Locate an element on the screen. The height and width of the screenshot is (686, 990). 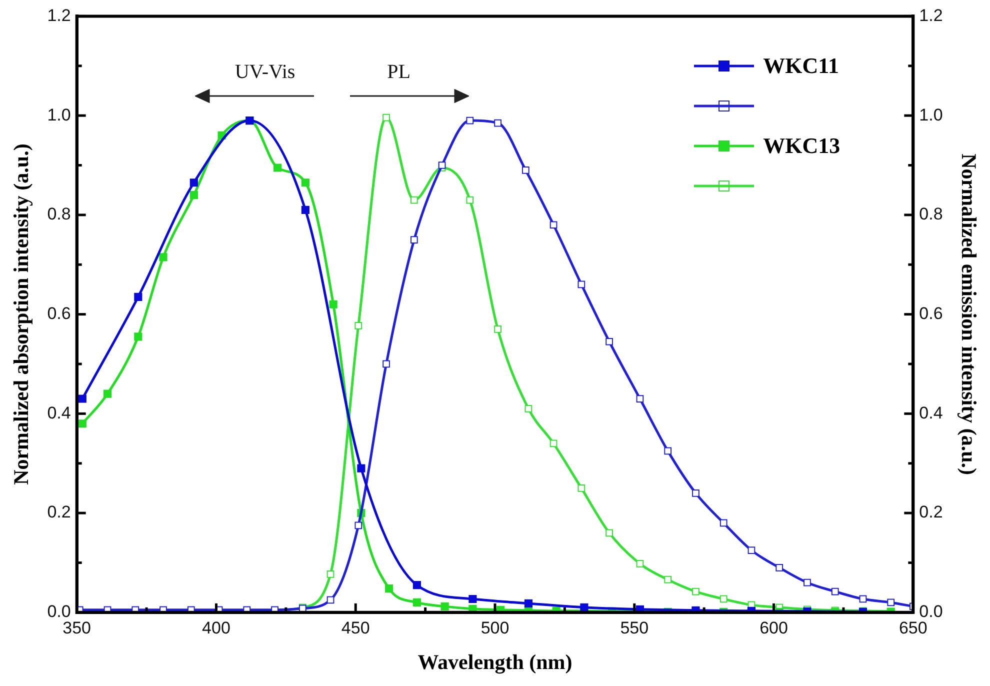
y2-tick-label: 1.2 is located at coordinates (931, 15).